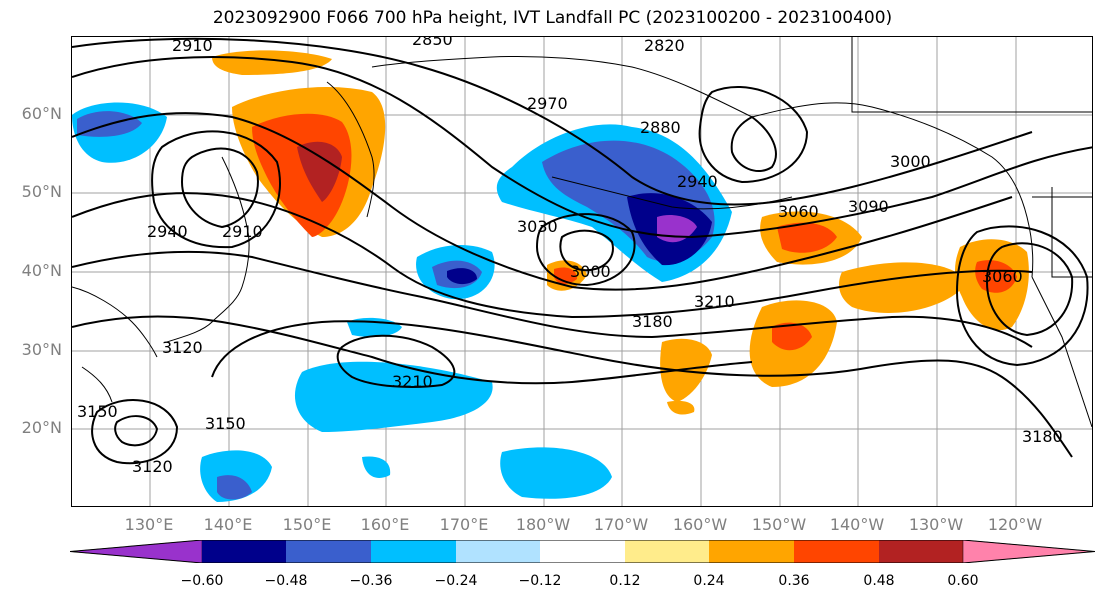 The image size is (1105, 601). What do you see at coordinates (41, 270) in the screenshot?
I see `lat-label: 40°N` at bounding box center [41, 270].